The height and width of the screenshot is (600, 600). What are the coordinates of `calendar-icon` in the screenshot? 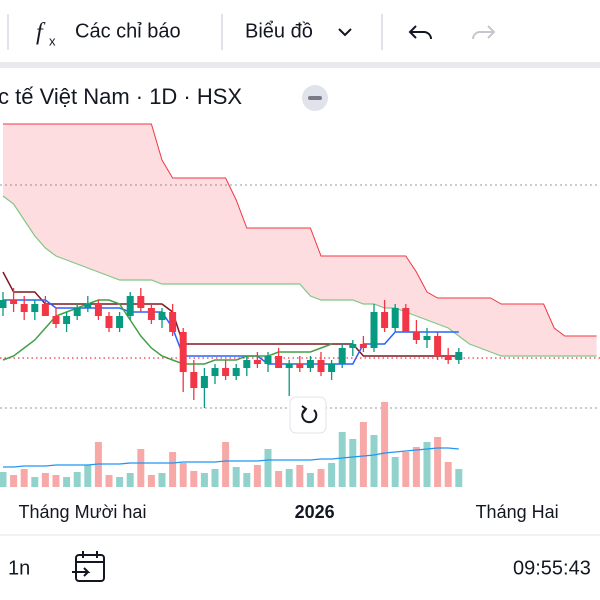 It's located at (88, 566).